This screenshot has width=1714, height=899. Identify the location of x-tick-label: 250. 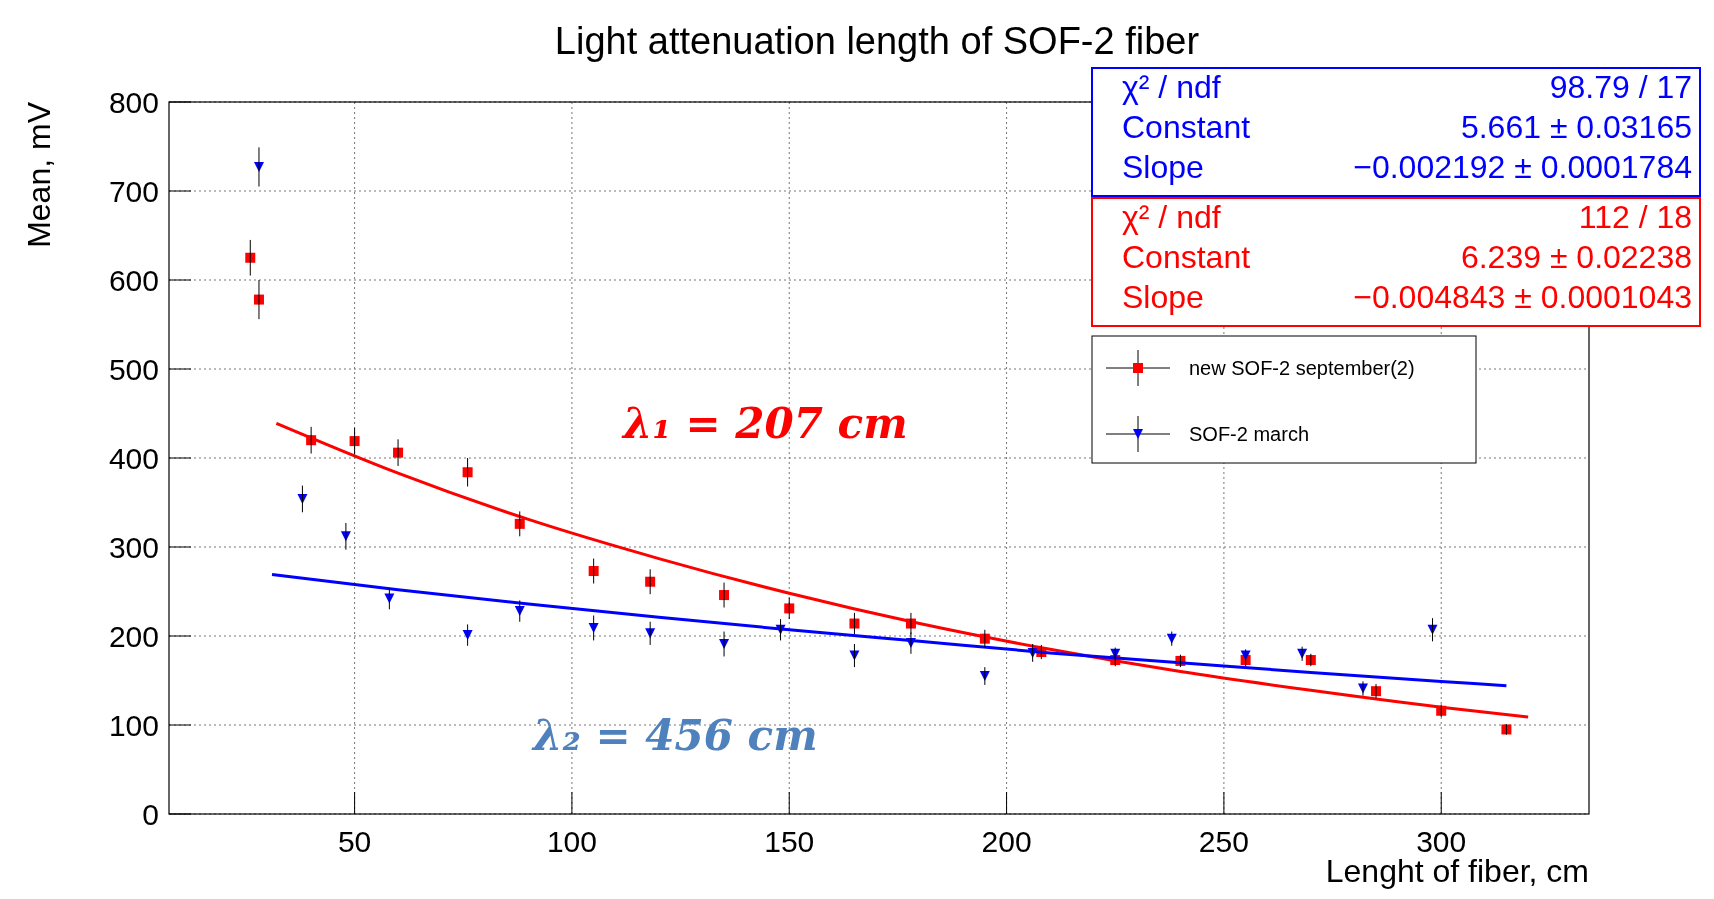
(1223, 841).